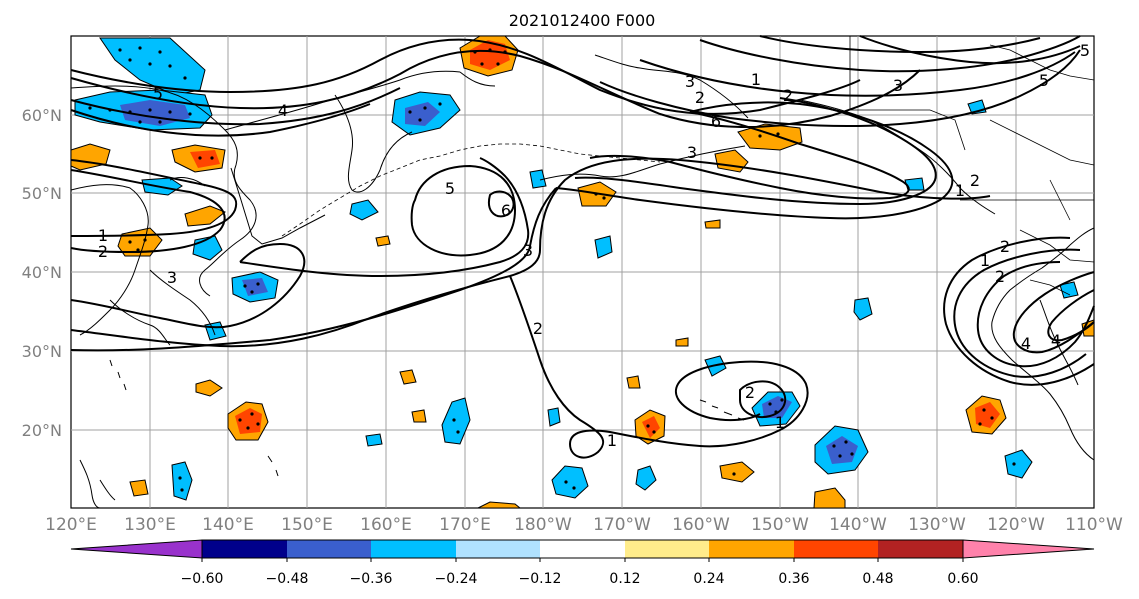 Image resolution: width=1139 pixels, height=599 pixels. What do you see at coordinates (228, 525) in the screenshot?
I see `lon-label: 140°E` at bounding box center [228, 525].